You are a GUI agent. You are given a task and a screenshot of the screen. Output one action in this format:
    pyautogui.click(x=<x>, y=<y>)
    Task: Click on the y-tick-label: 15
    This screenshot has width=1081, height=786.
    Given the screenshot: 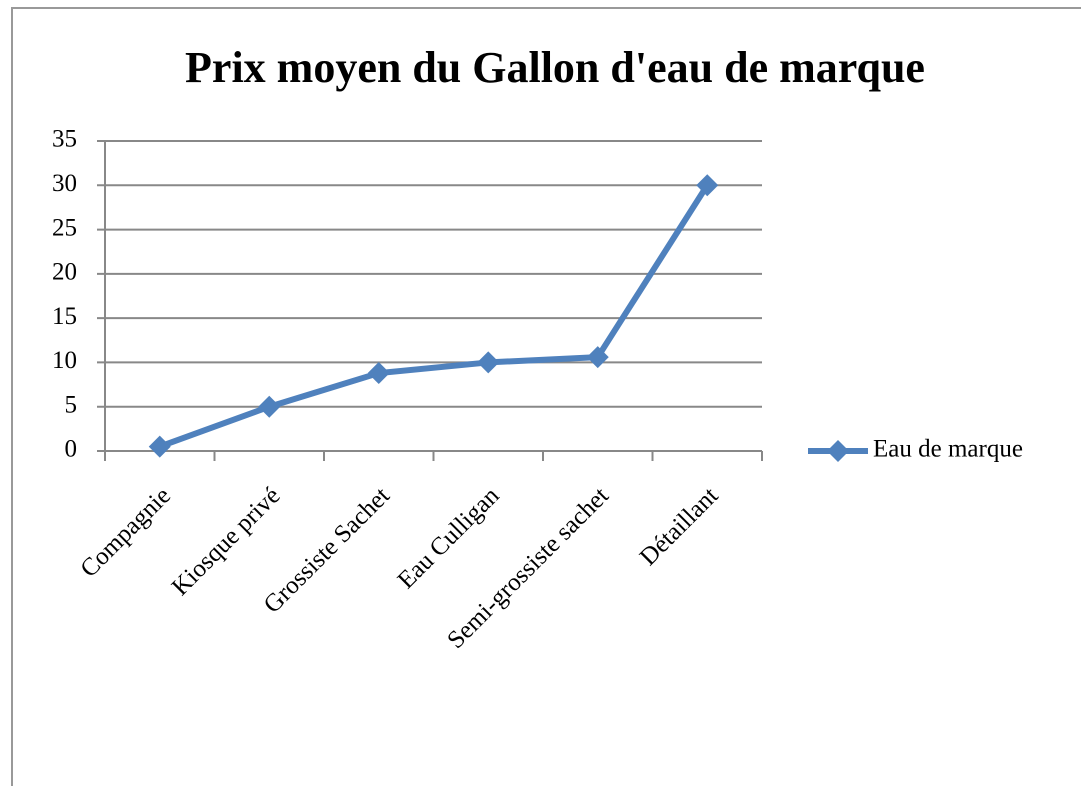 What is the action you would take?
    pyautogui.click(x=64, y=316)
    